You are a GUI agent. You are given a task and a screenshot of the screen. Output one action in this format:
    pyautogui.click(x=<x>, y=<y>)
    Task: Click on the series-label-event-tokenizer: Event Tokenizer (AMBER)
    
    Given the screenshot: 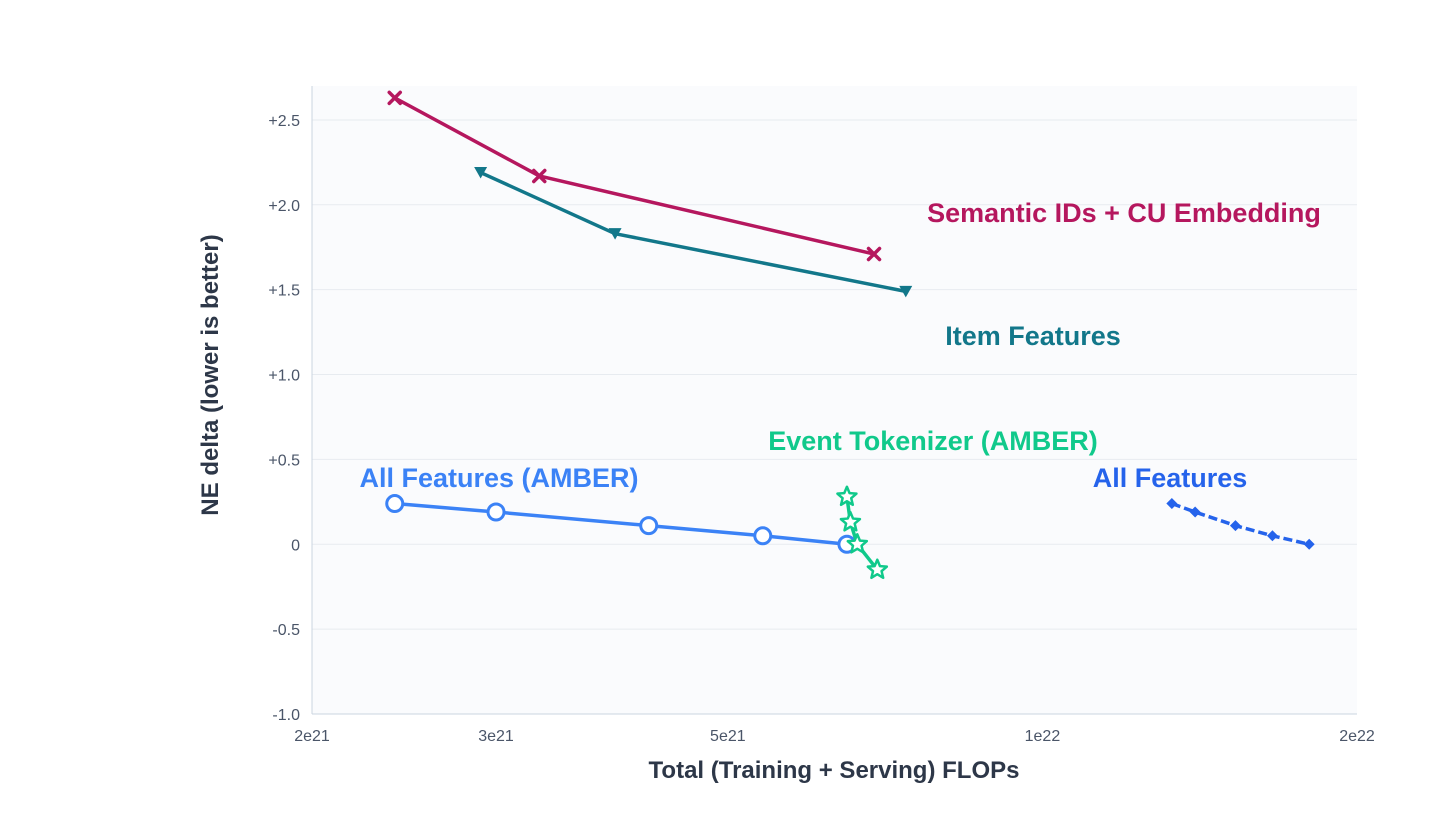 What is the action you would take?
    pyautogui.click(x=933, y=441)
    